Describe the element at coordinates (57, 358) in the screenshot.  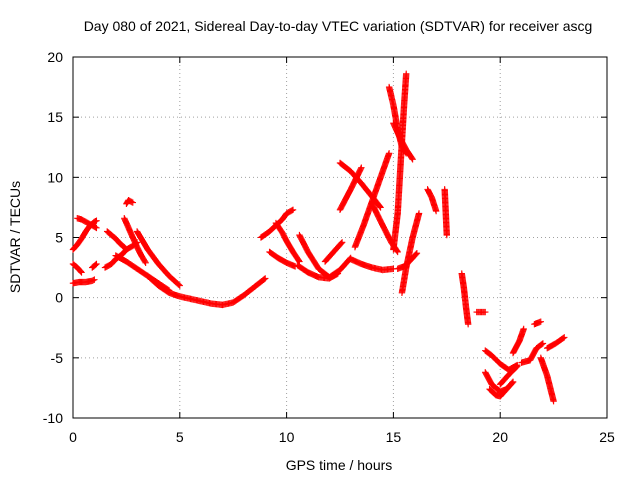
I see `y-tick-label: -5` at that location.